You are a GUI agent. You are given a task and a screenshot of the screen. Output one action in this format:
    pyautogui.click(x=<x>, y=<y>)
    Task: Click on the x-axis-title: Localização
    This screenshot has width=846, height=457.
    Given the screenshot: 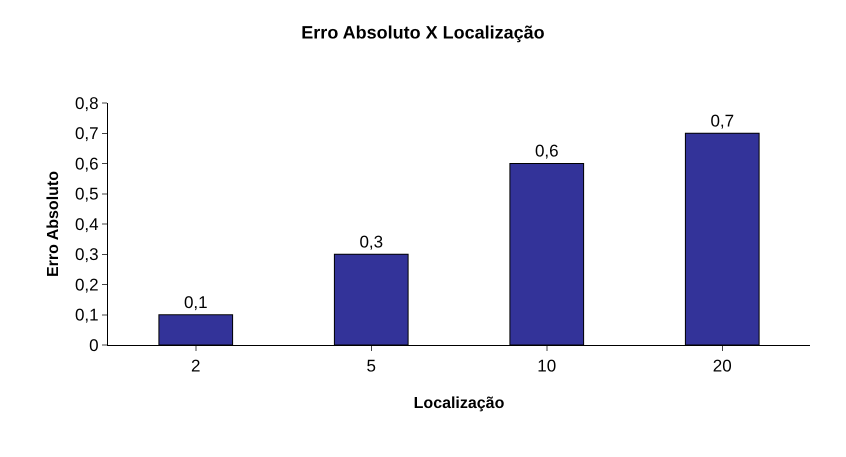 What is the action you would take?
    pyautogui.click(x=459, y=403)
    